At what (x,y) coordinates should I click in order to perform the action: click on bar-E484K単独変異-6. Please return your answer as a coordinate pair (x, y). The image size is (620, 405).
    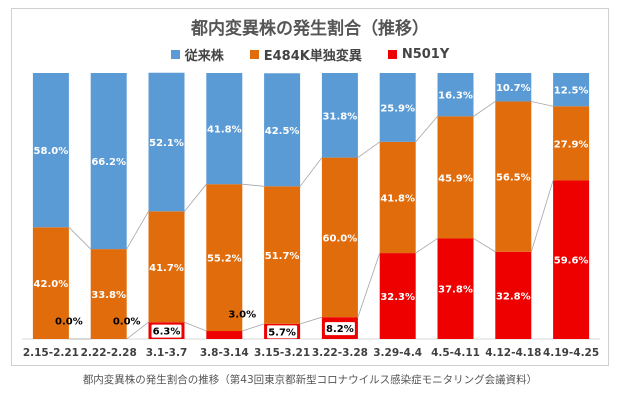
    Looking at the image, I should click on (397, 197).